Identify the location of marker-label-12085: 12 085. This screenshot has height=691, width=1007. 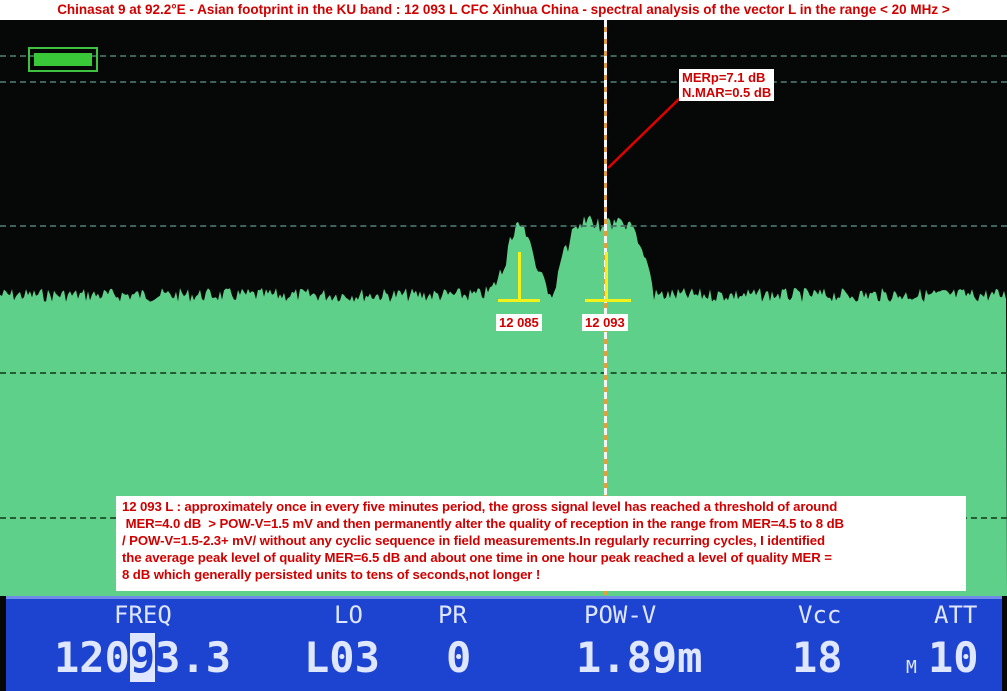
(519, 322).